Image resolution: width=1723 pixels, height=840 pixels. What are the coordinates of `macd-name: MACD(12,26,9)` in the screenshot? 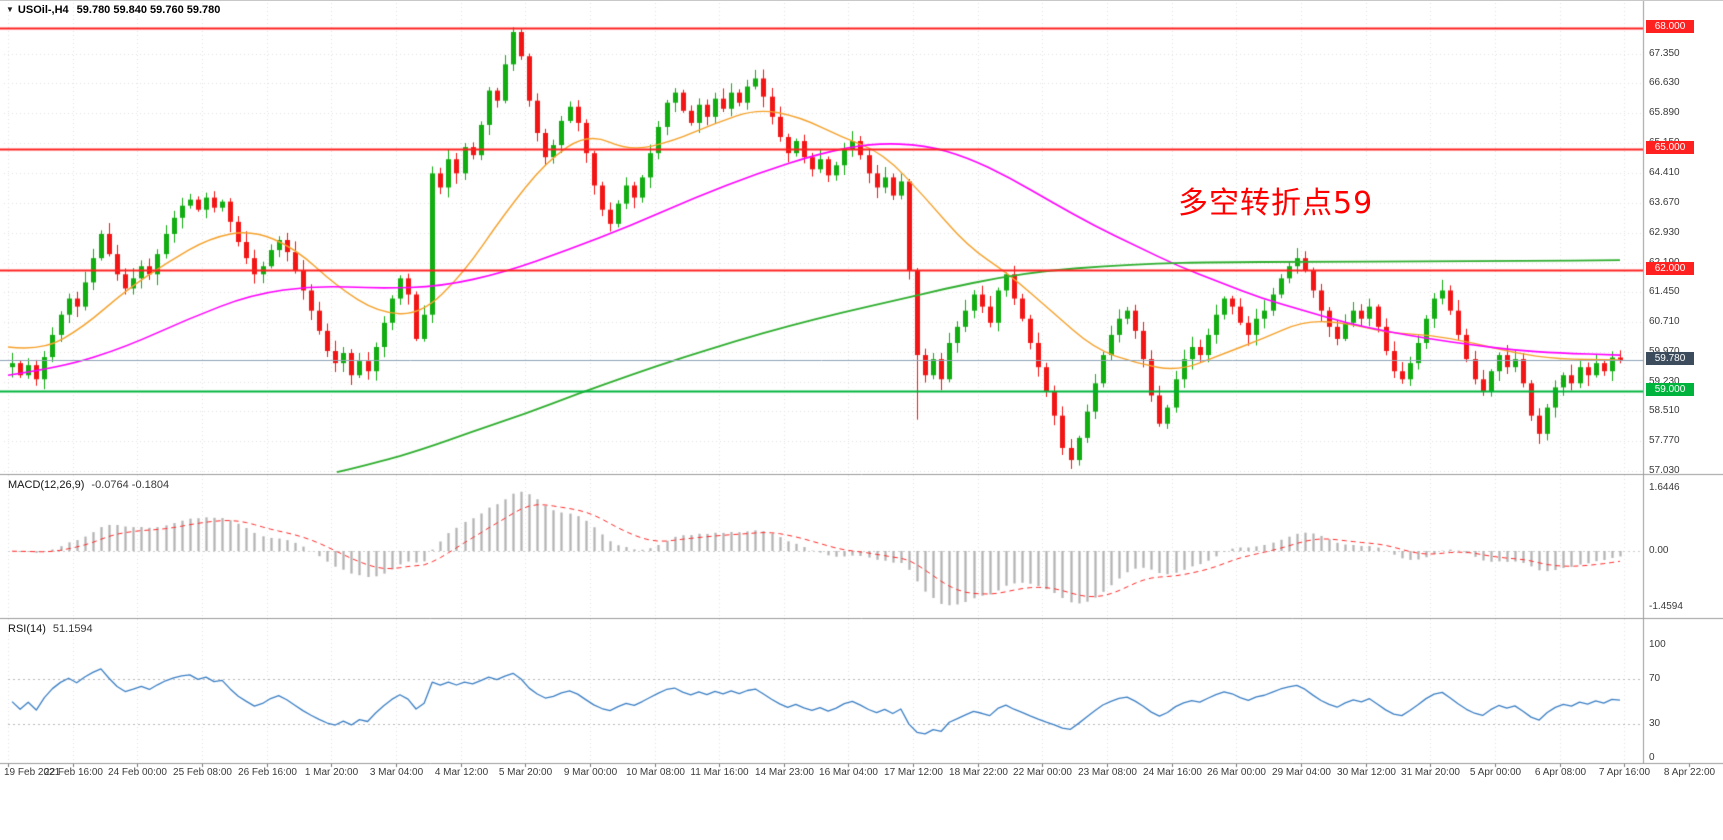 It's located at (46, 485).